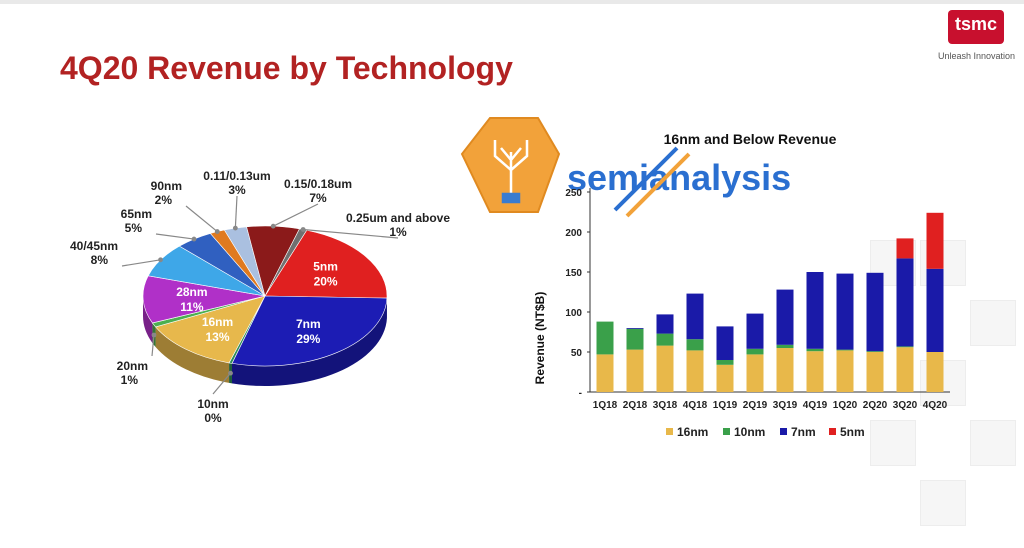 The width and height of the screenshot is (1024, 548). I want to click on semianalysis-watermark: semianalysis, so click(625, 167).